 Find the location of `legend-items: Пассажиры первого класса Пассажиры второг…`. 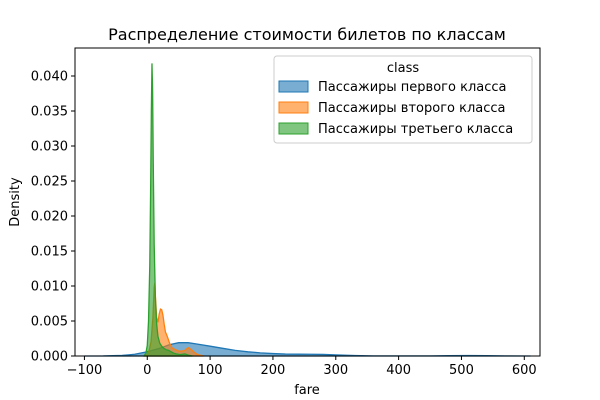

legend-items: Пассажиры первого класса Пассажиры второг… is located at coordinates (395, 108).